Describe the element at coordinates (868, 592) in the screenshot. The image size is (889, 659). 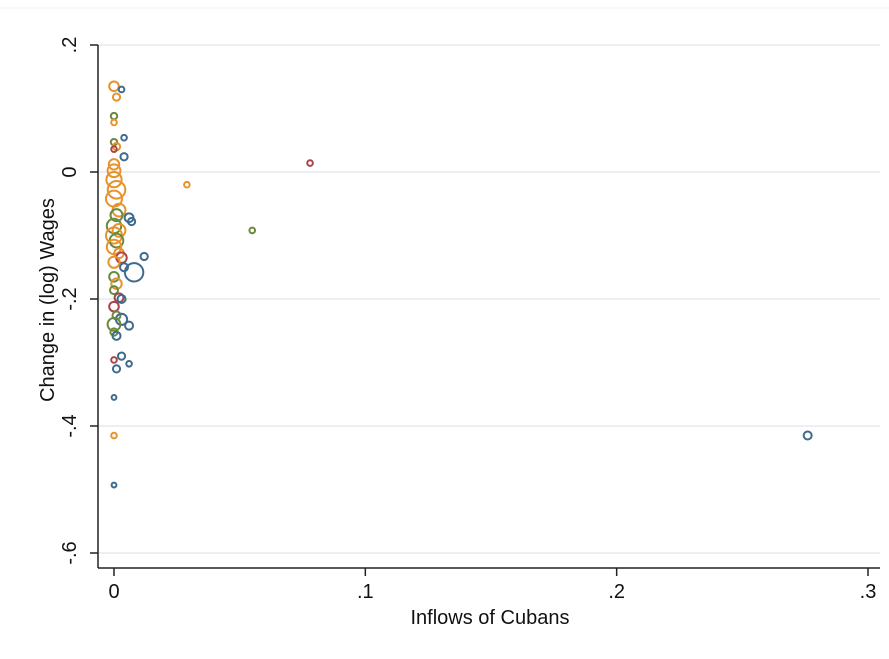
I see `x-tick-label: .3` at that location.